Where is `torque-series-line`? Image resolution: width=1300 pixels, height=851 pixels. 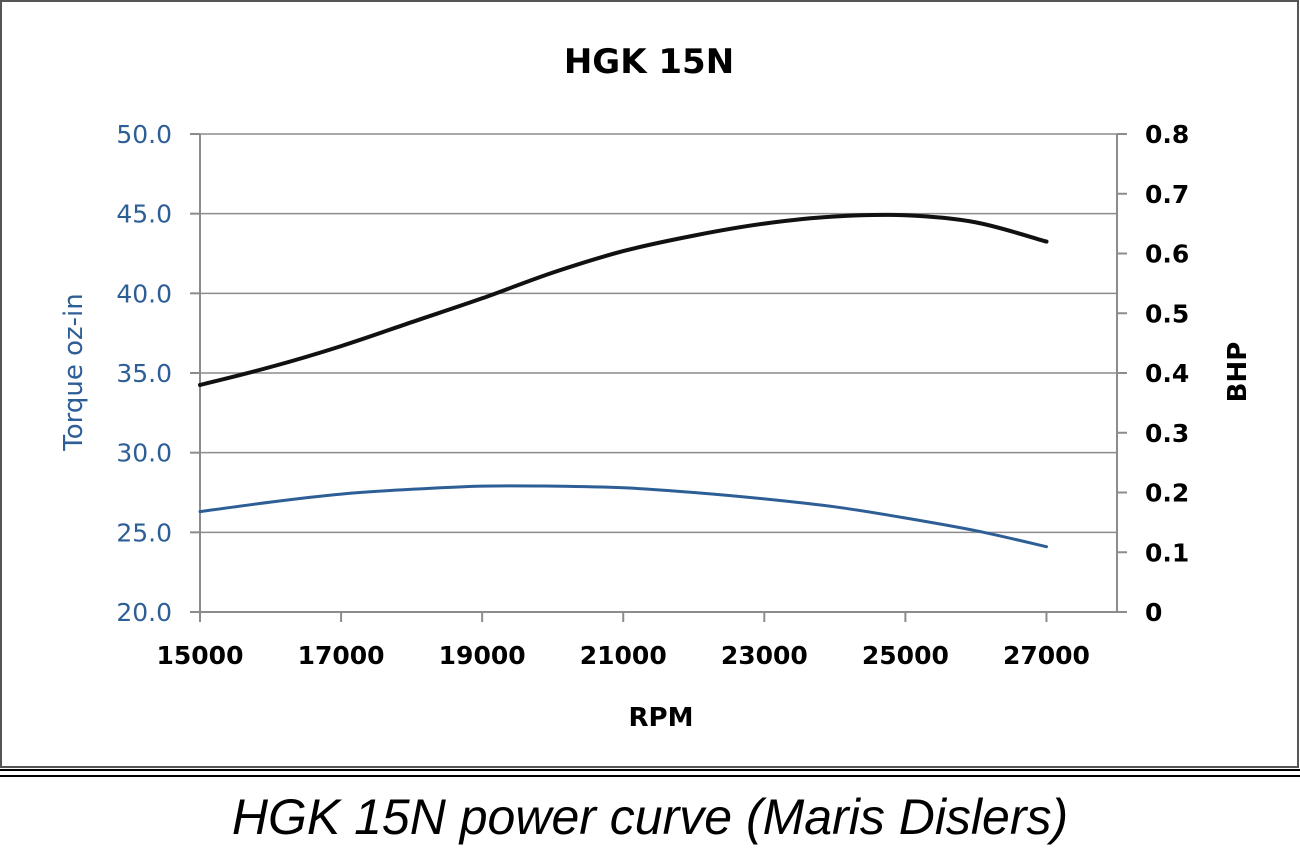 torque-series-line is located at coordinates (623, 516).